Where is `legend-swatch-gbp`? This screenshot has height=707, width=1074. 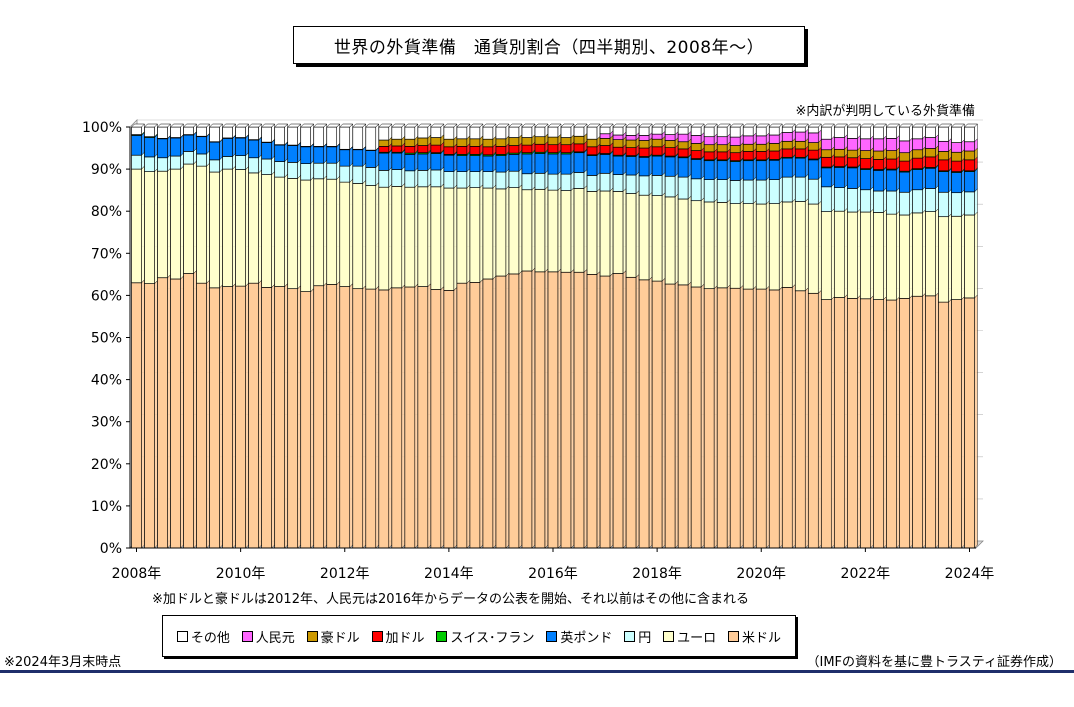 legend-swatch-gbp is located at coordinates (552, 636).